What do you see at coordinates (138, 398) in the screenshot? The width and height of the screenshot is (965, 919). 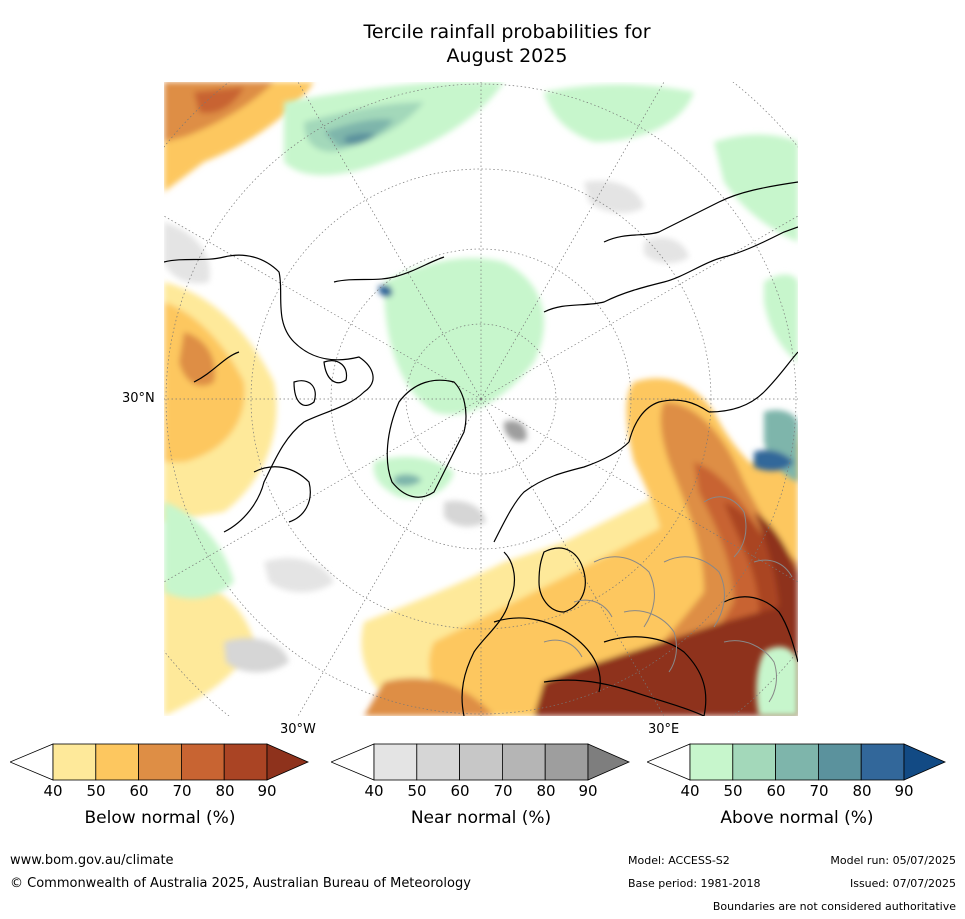 I see `latitude-label-30n: 30°N` at bounding box center [138, 398].